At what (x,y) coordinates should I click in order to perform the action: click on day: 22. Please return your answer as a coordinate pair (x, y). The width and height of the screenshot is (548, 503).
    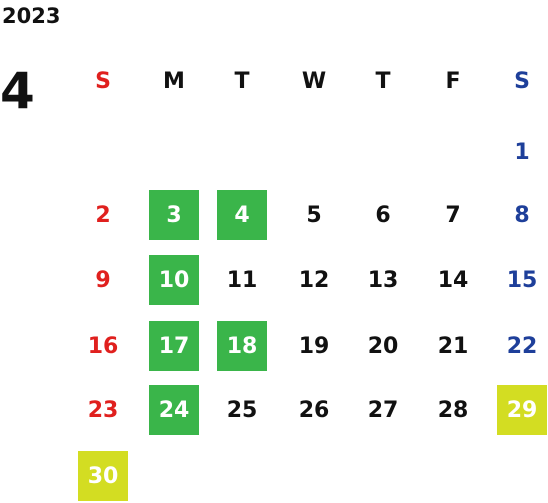
    Looking at the image, I should click on (522, 346).